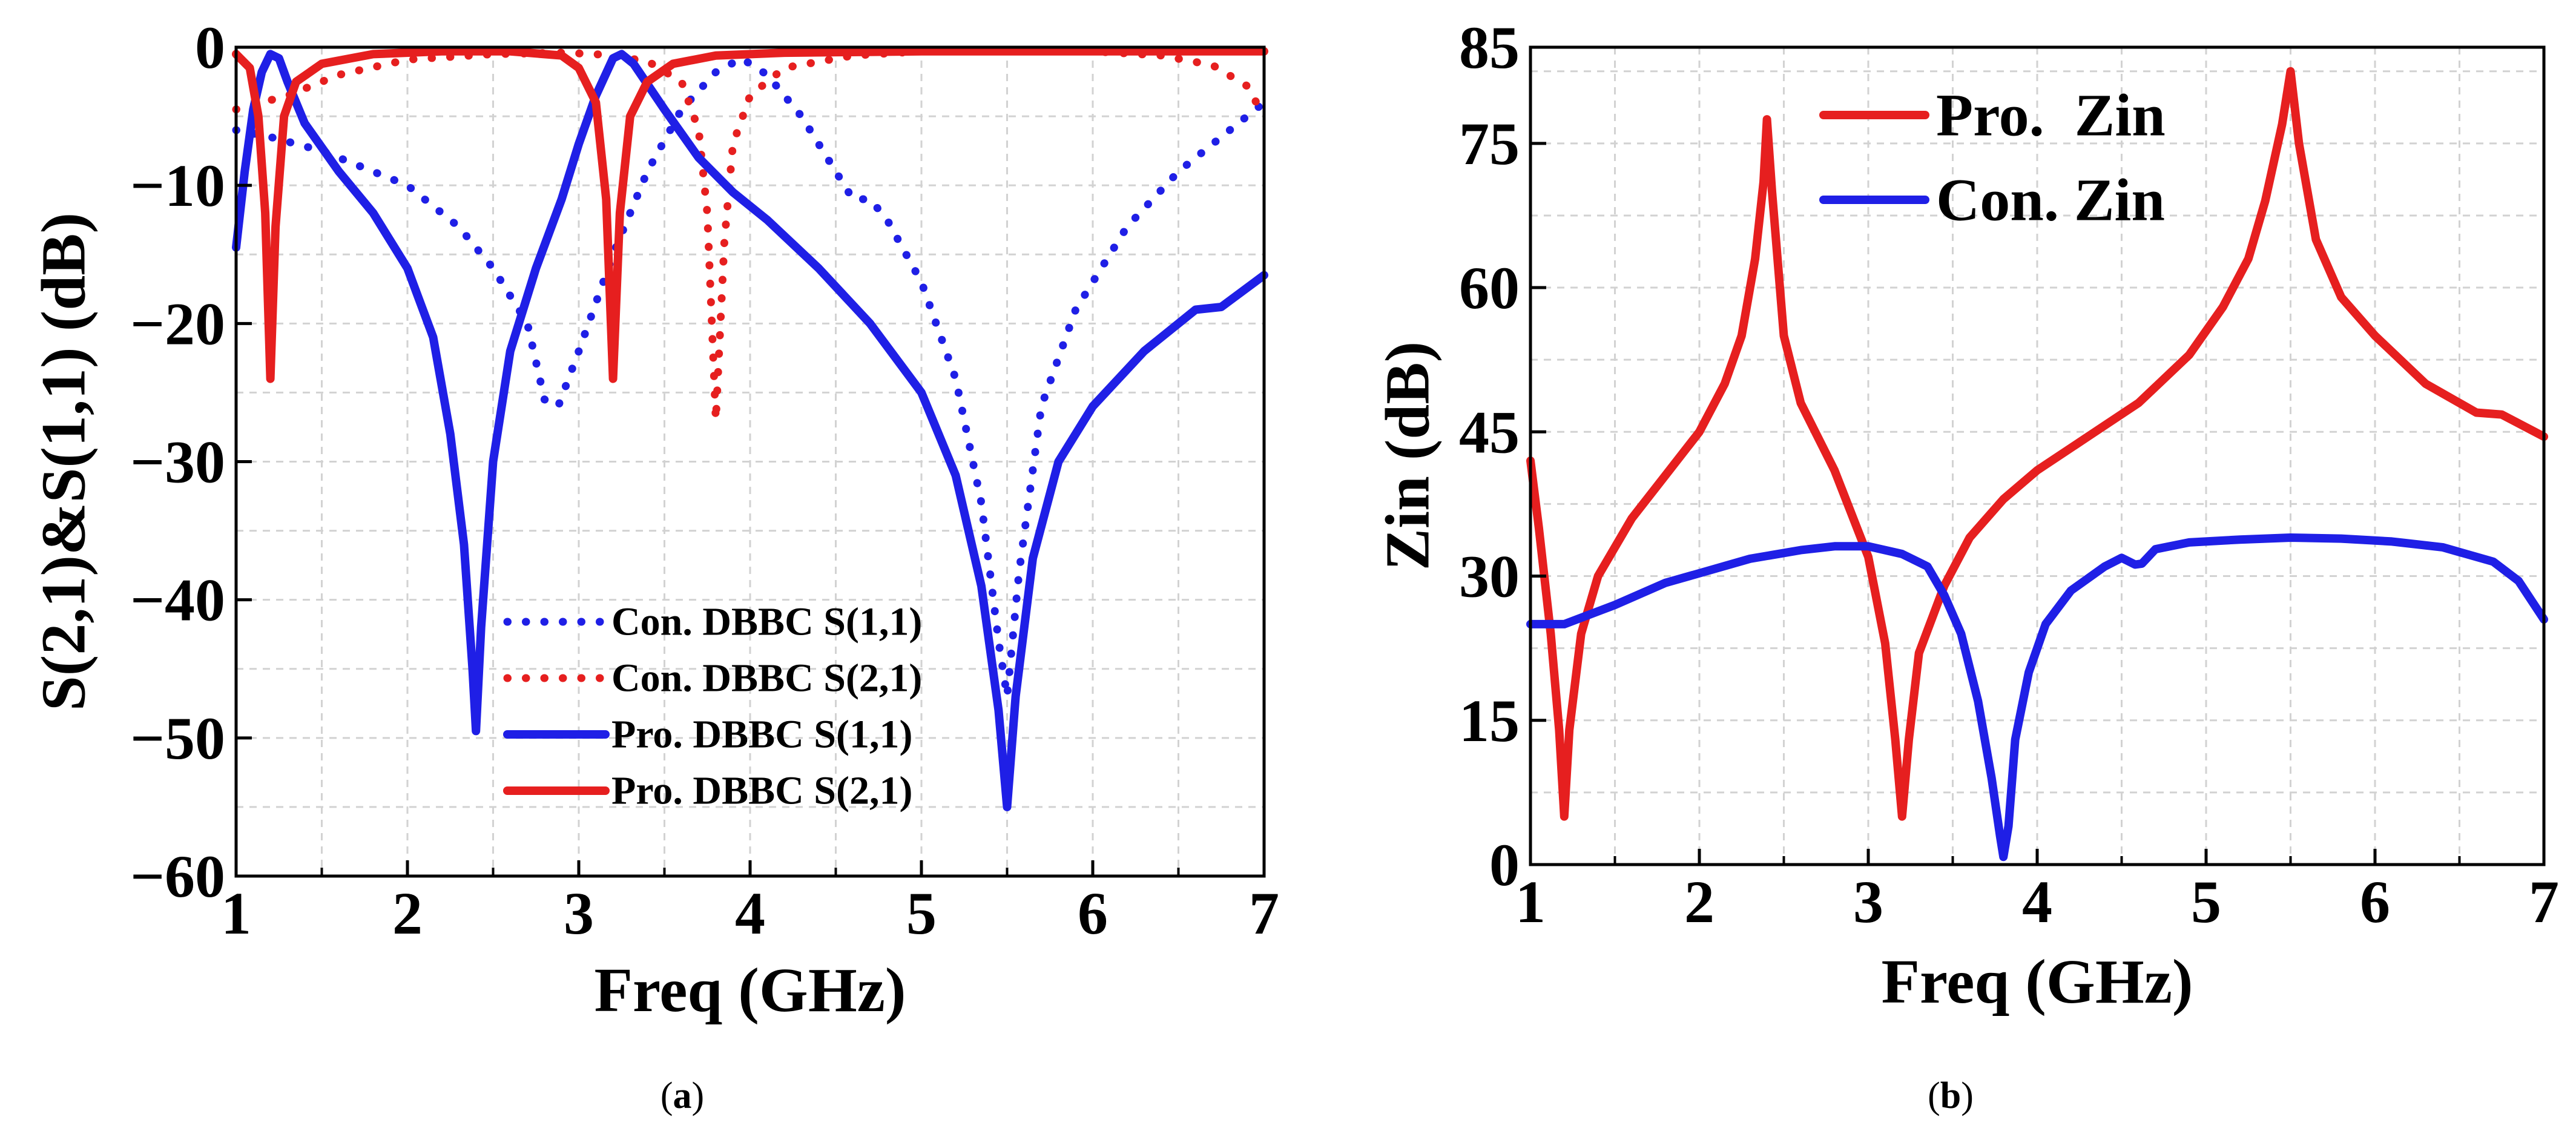 This screenshot has height=1134, width=2576. I want to click on y-tick-label: −20, so click(177, 324).